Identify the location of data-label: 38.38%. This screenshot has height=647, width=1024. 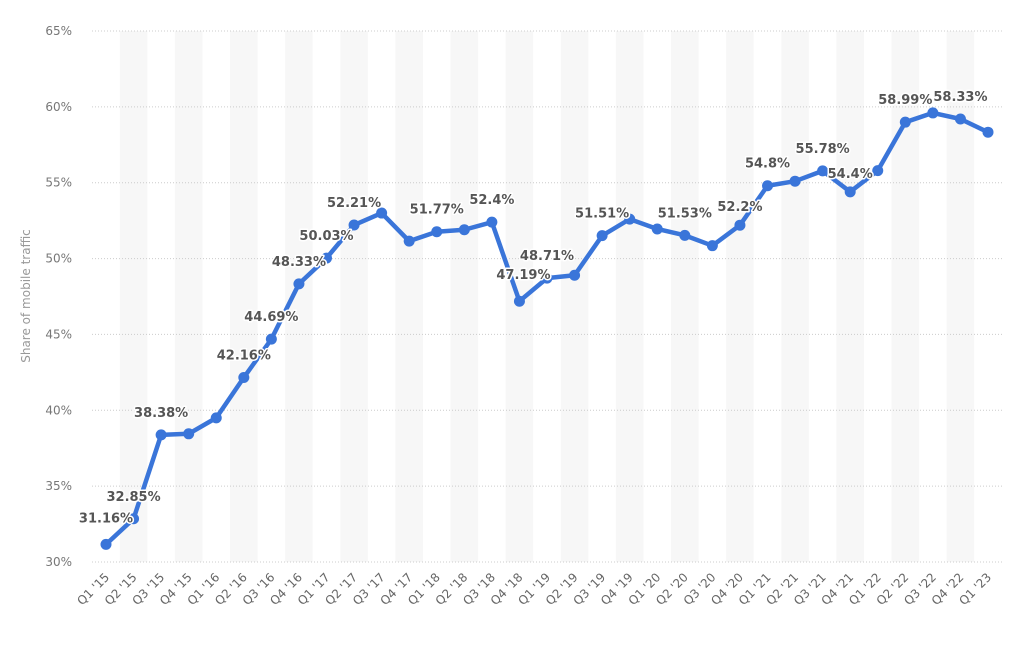
(161, 413).